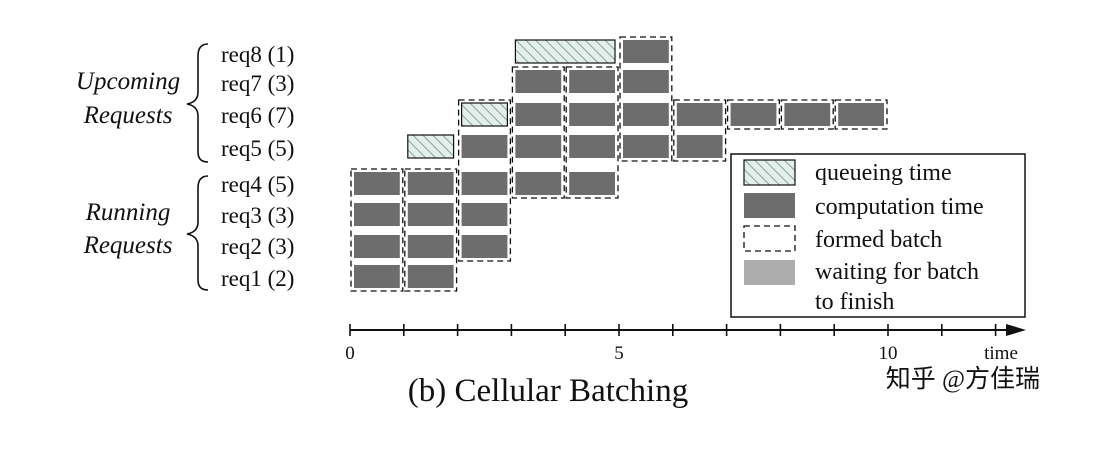 Image resolution: width=1093 pixels, height=451 pixels. What do you see at coordinates (257, 54) in the screenshot?
I see `request-label: req8 (1)` at bounding box center [257, 54].